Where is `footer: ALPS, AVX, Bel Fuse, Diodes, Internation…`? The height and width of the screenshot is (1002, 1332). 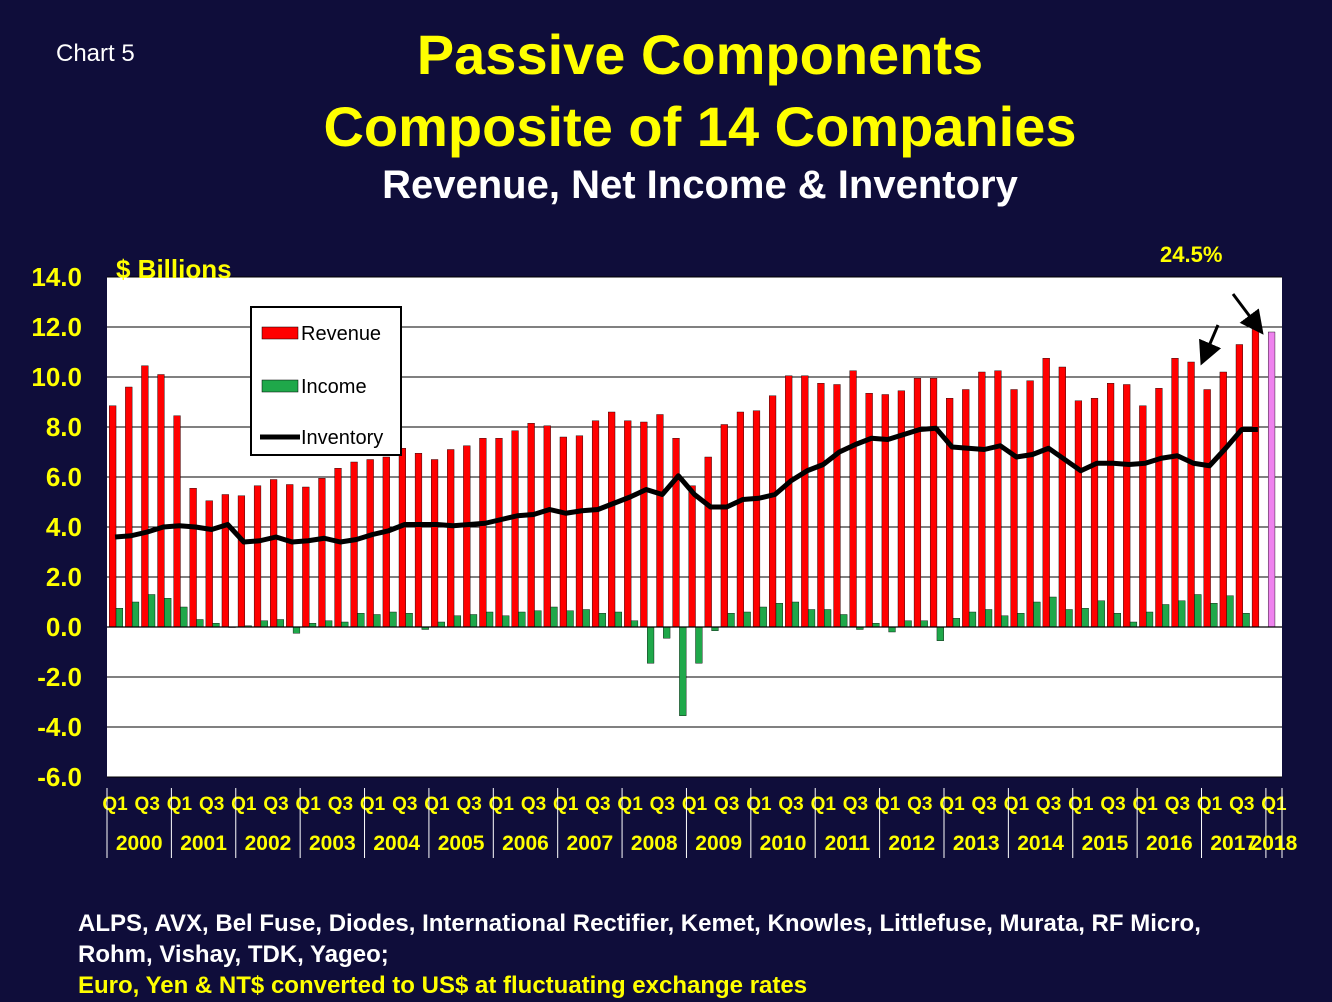 footer: ALPS, AVX, Bel Fuse, Diodes, Internation… is located at coordinates (698, 954).